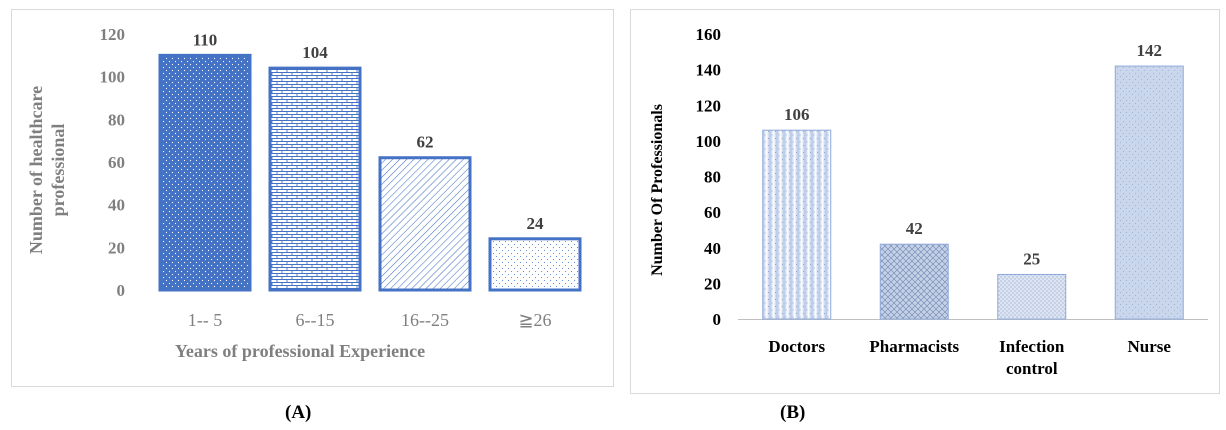 This screenshot has height=430, width=1226. What do you see at coordinates (205, 320) in the screenshot?
I see `chart-a-category-label: 1-- 5` at bounding box center [205, 320].